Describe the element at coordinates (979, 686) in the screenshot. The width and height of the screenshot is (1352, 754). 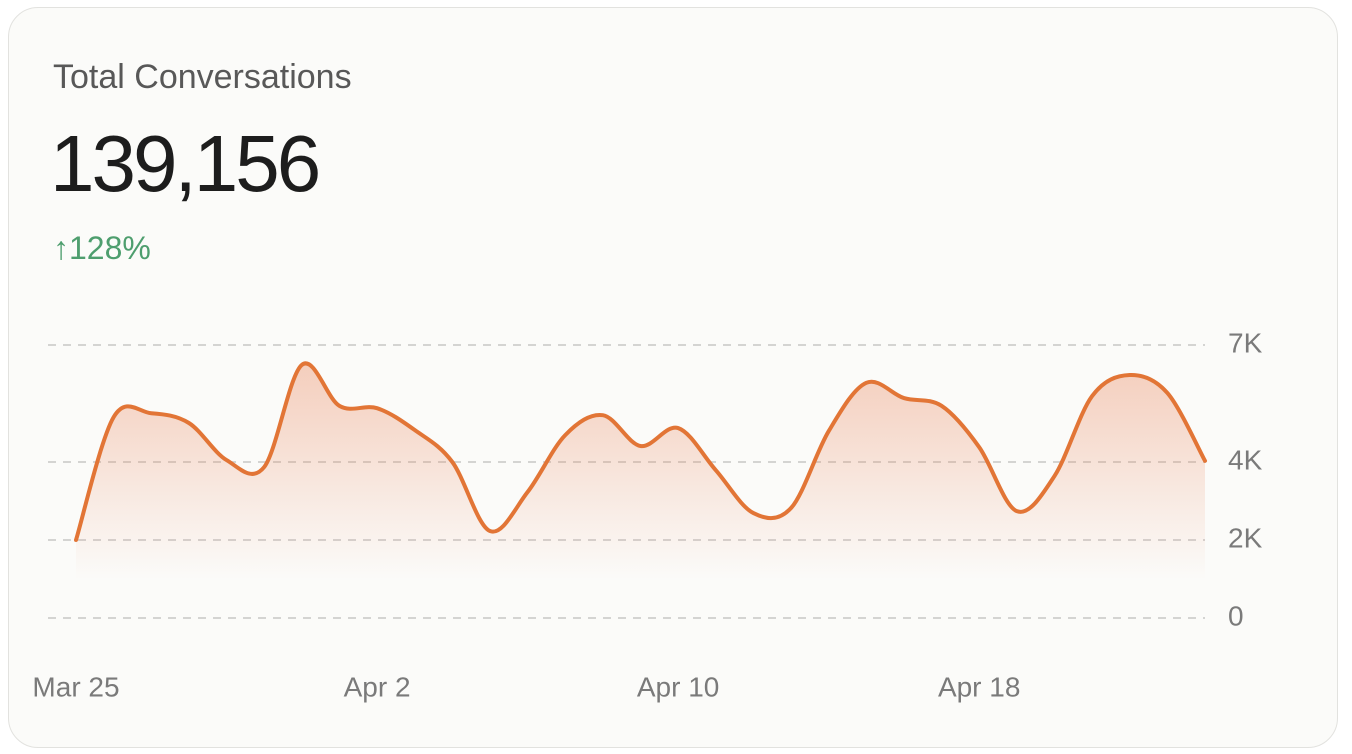
I see `x-tick-label: Apr 18` at that location.